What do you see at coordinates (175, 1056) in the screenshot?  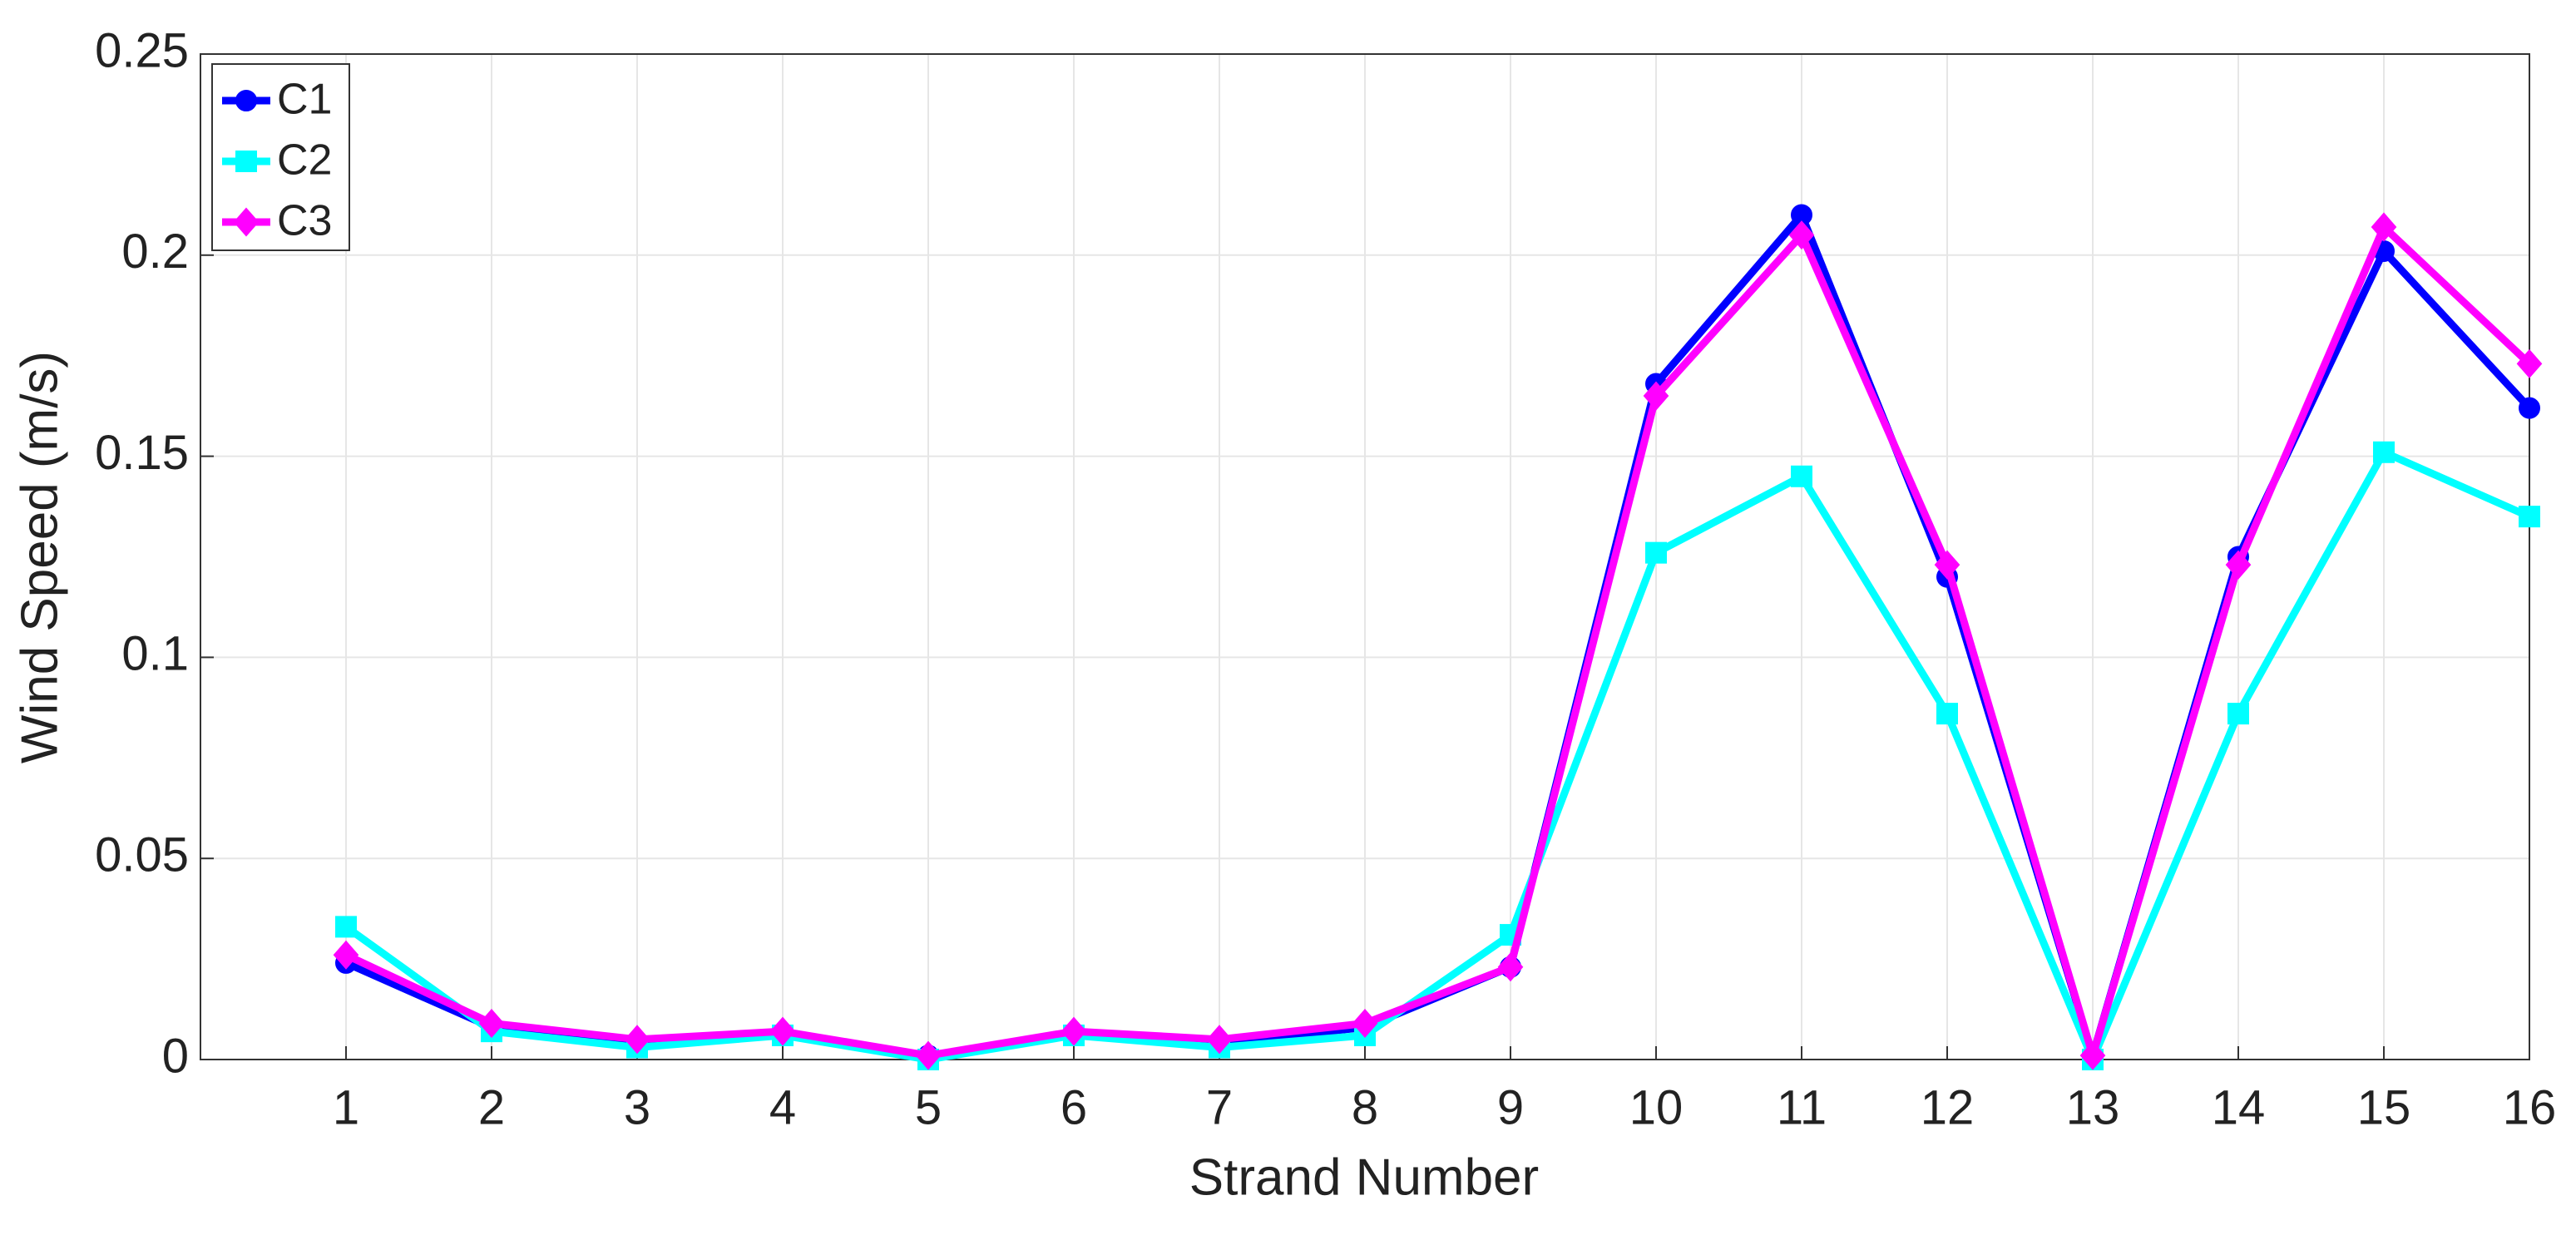 I see `y-tick-label: 0` at bounding box center [175, 1056].